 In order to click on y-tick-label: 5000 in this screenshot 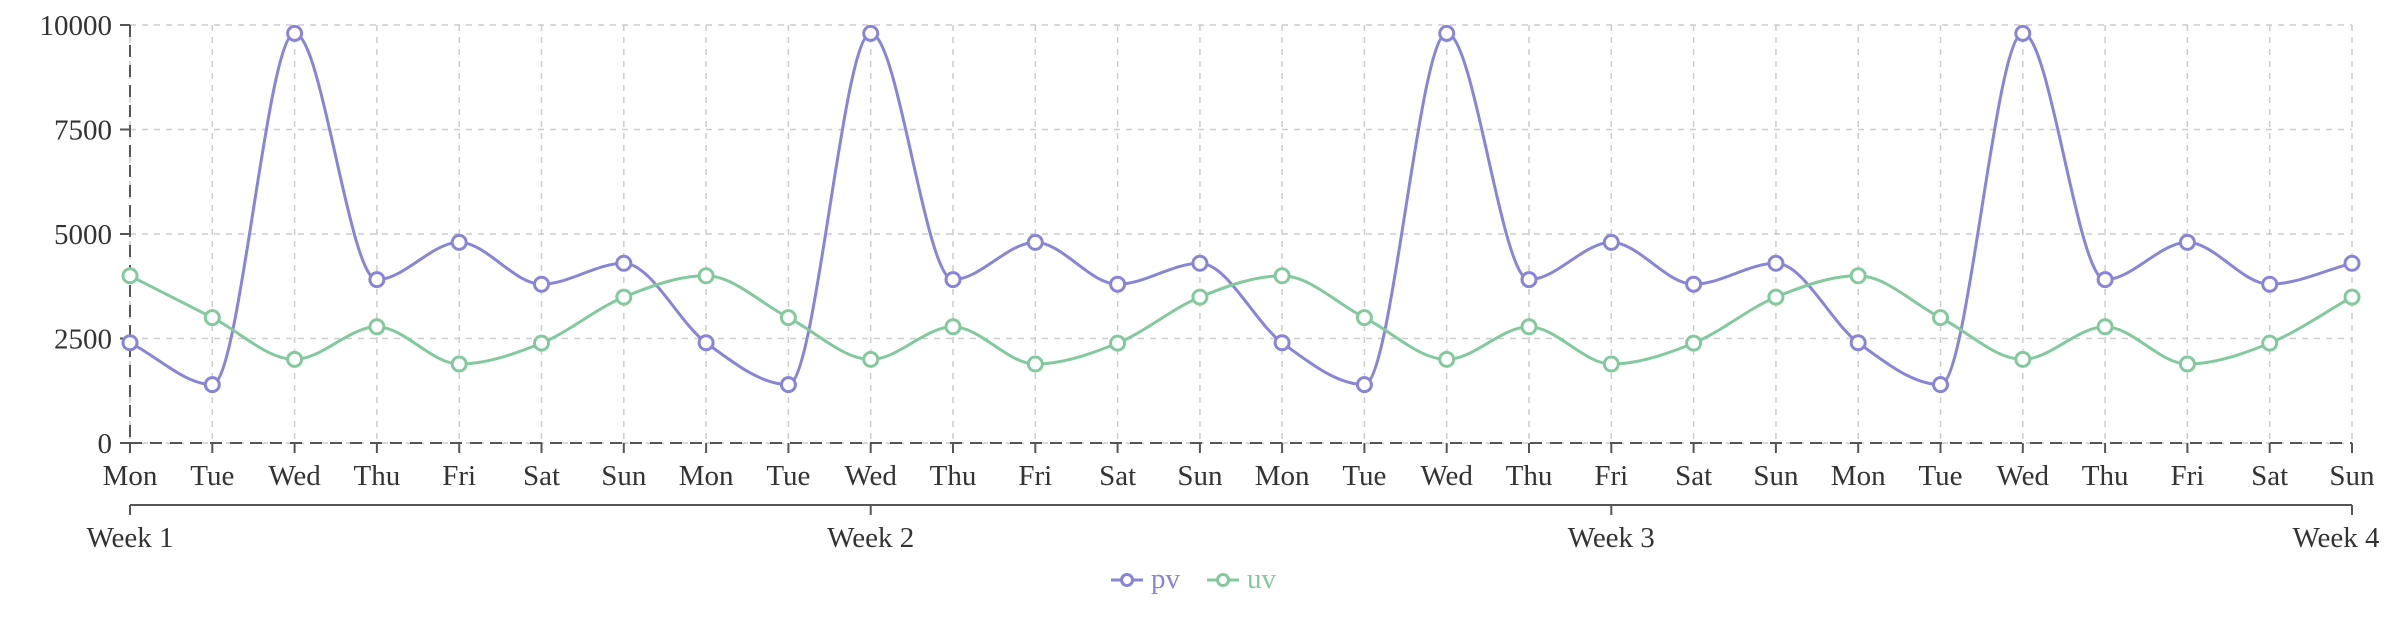, I will do `click(83, 235)`.